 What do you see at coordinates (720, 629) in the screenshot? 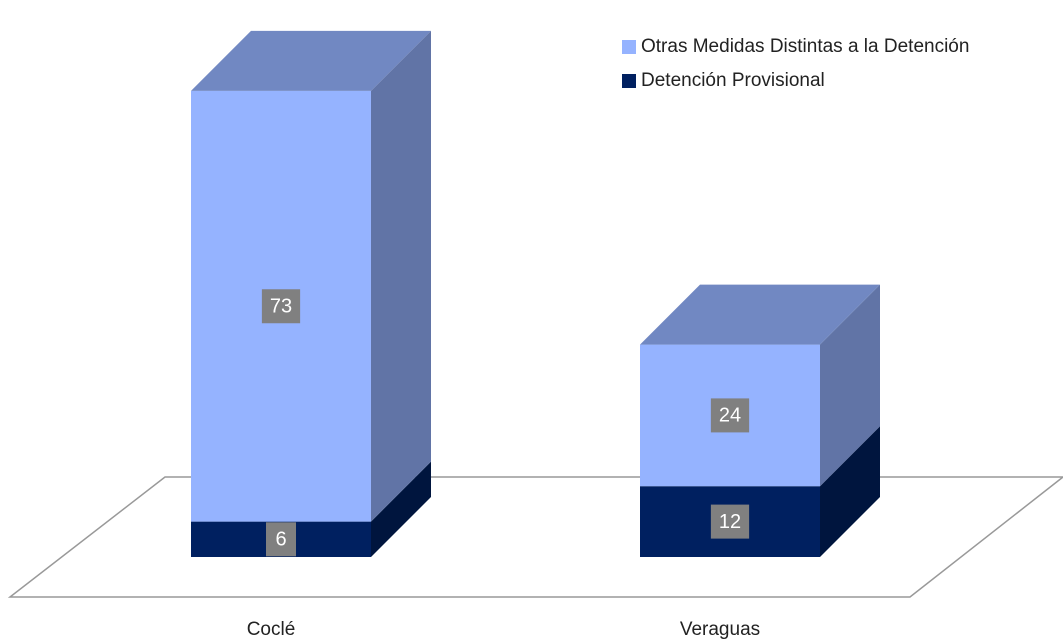
I see `x-tick-label: Veraguas` at bounding box center [720, 629].